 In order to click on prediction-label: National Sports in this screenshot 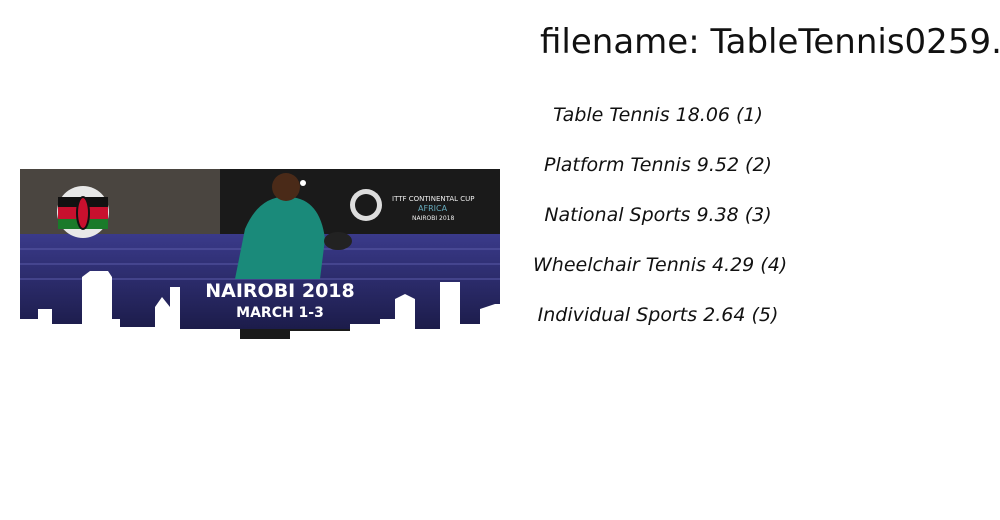, I will do `click(617, 215)`.